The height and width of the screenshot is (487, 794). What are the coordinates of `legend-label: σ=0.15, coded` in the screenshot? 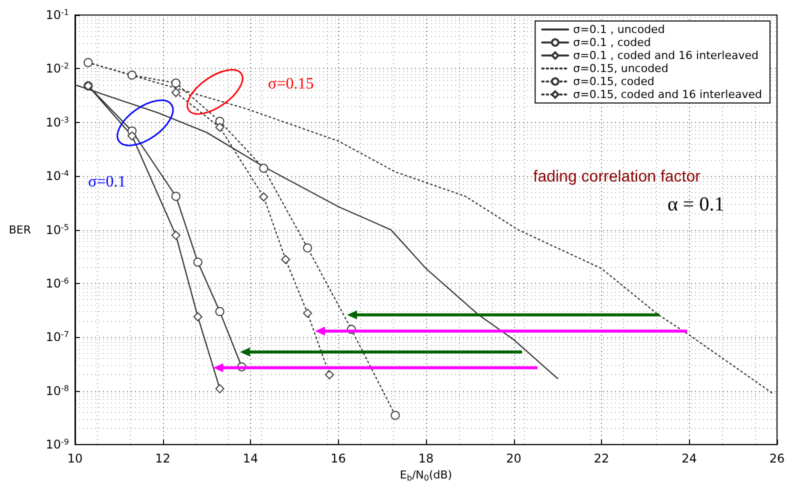 It's located at (613, 81).